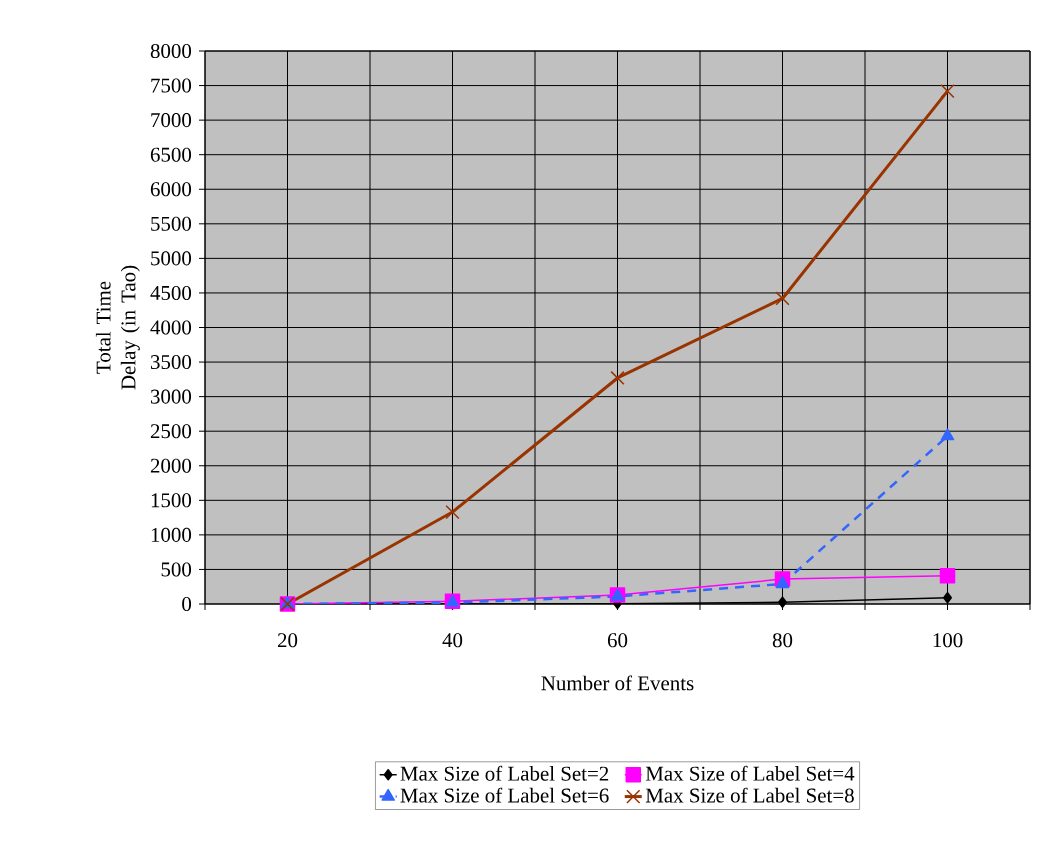  I want to click on x-tick-label: 100, so click(948, 640).